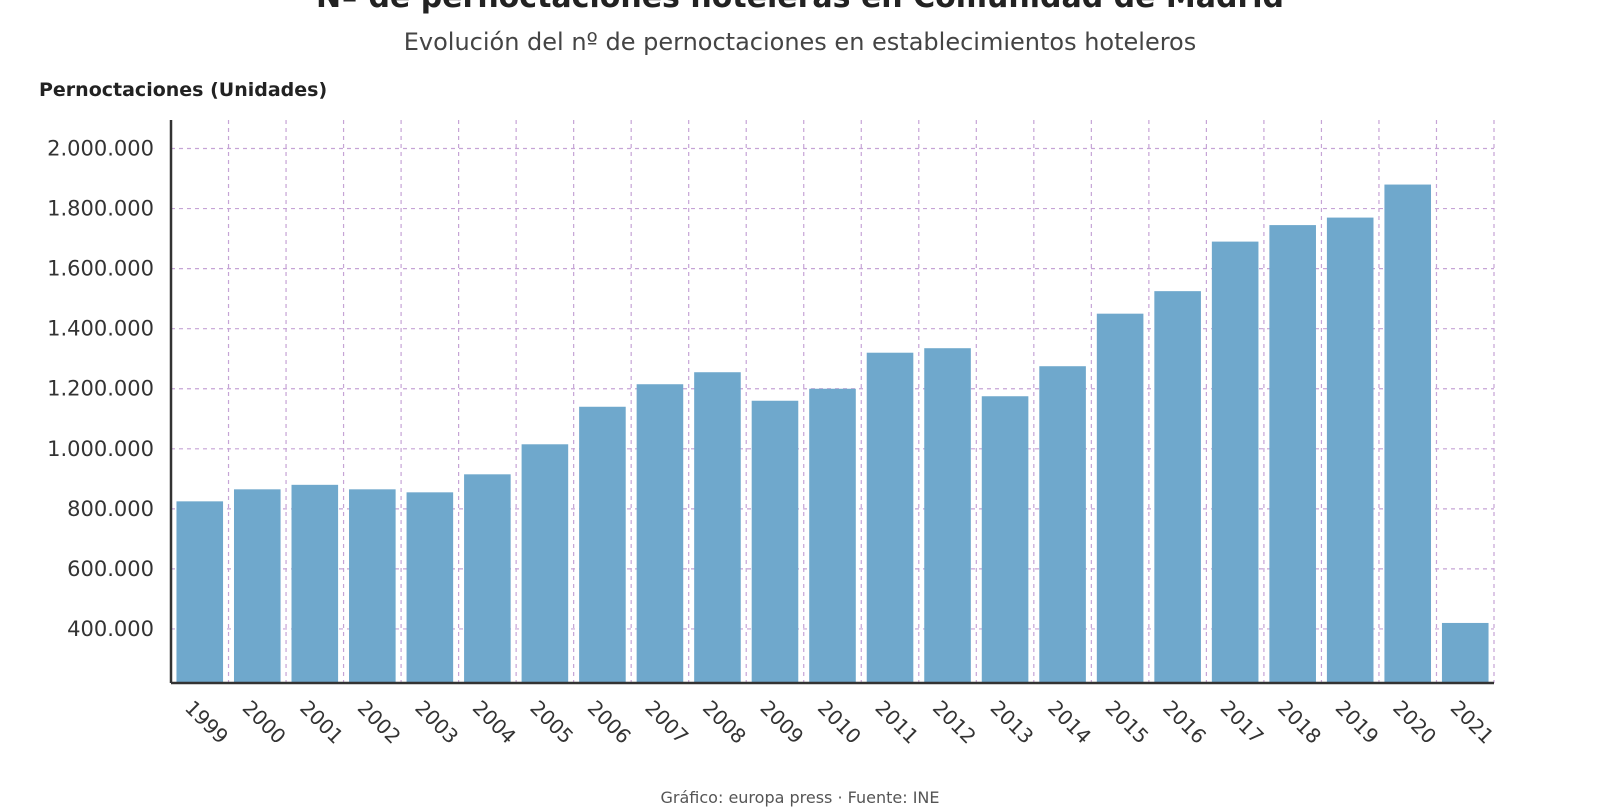 This screenshot has width=1600, height=807. Describe the element at coordinates (800, 797) in the screenshot. I see `chart-footer: Gráfico: europa press · Fuente: INE` at that location.